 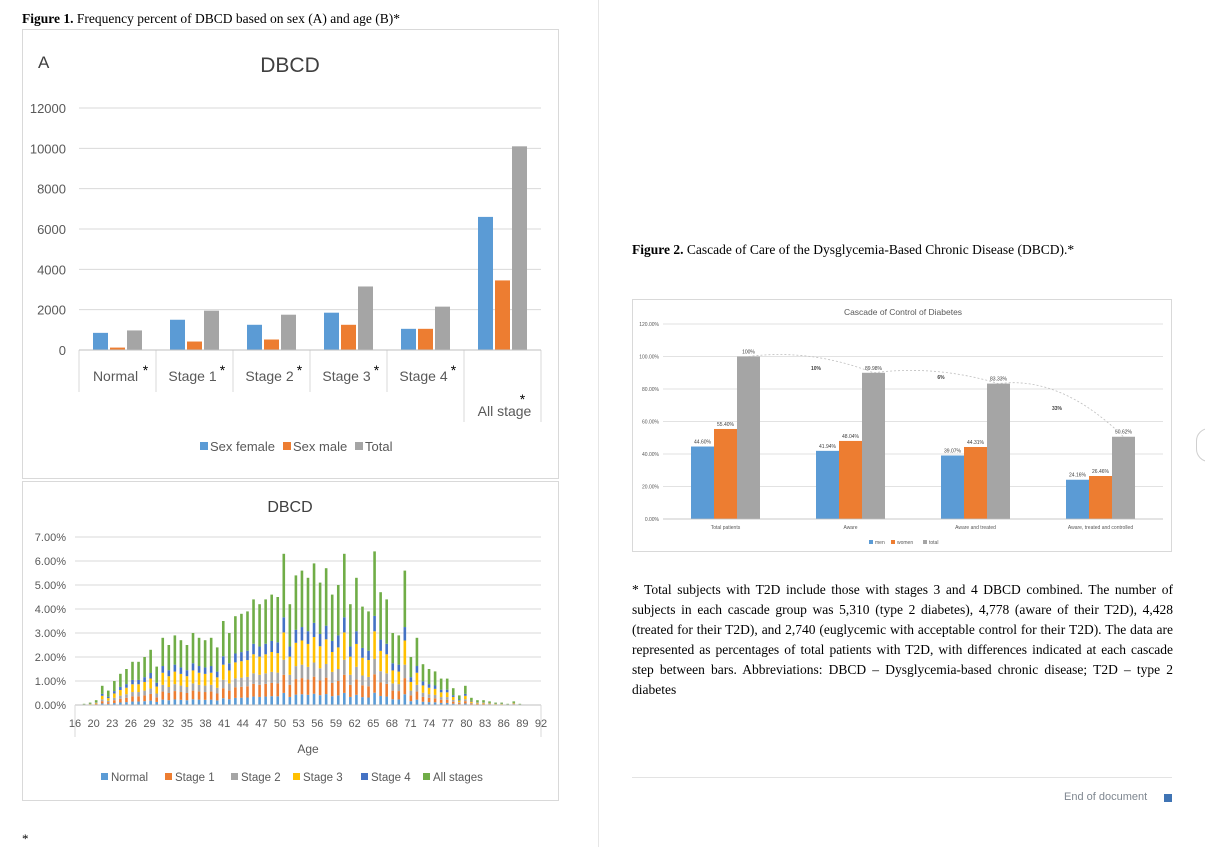 I want to click on y-tick-label: 1.00%, so click(x=50, y=682).